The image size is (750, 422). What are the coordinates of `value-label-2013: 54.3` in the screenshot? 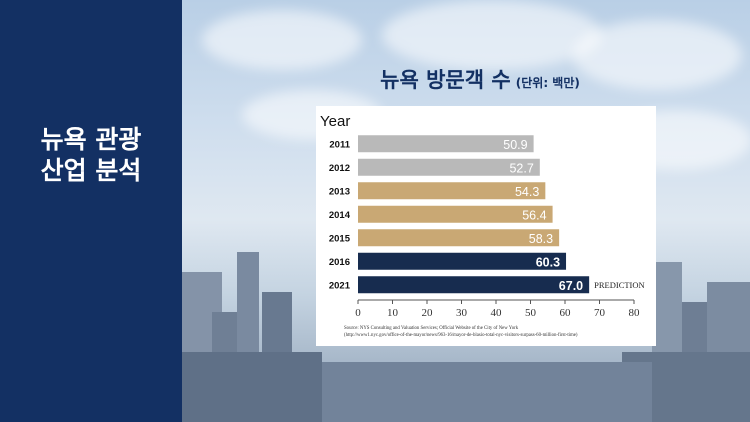 It's located at (527, 192).